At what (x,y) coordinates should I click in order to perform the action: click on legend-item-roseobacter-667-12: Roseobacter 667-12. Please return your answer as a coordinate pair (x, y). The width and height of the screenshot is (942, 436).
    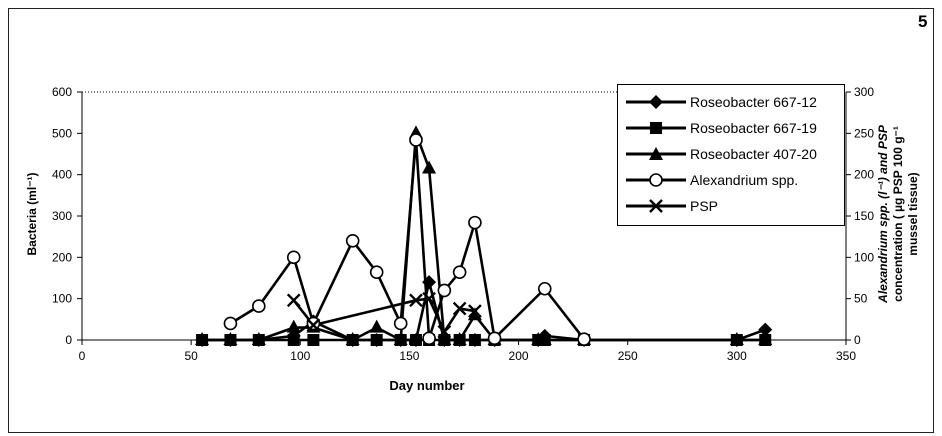
    Looking at the image, I should click on (732, 102).